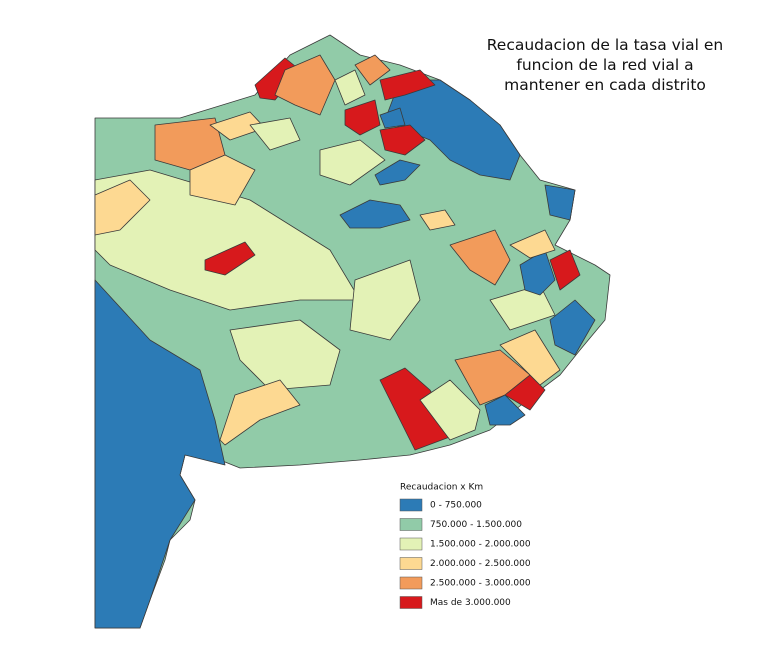 Image resolution: width=768 pixels, height=646 pixels. Describe the element at coordinates (476, 525) in the screenshot. I see `legend-label: 750.000 - 1.500.000` at that location.